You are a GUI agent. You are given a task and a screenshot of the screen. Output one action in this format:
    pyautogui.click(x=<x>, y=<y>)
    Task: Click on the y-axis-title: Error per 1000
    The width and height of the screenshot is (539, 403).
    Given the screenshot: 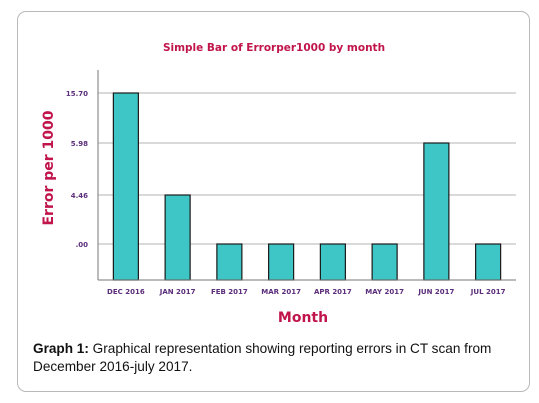 What is the action you would take?
    pyautogui.click(x=49, y=167)
    